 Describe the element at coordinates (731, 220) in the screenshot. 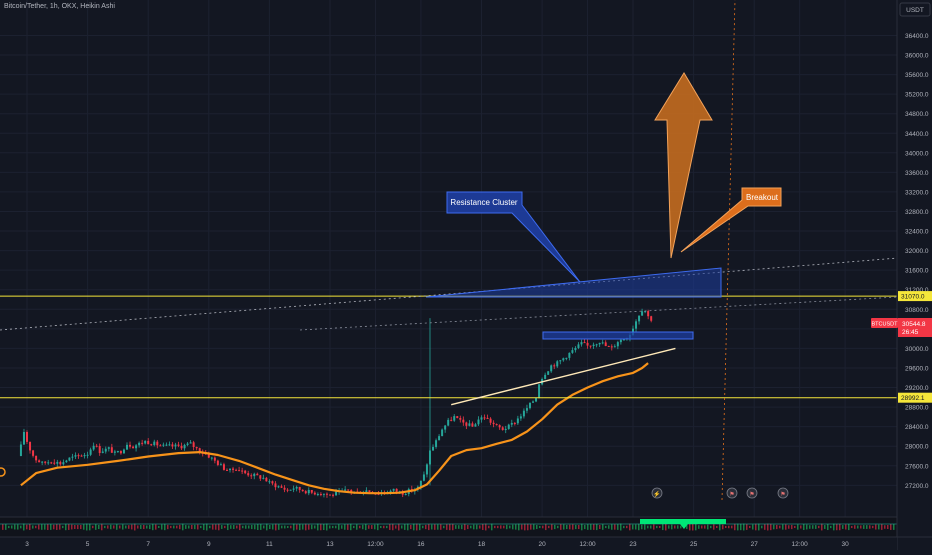

I see `breakout-callout` at that location.